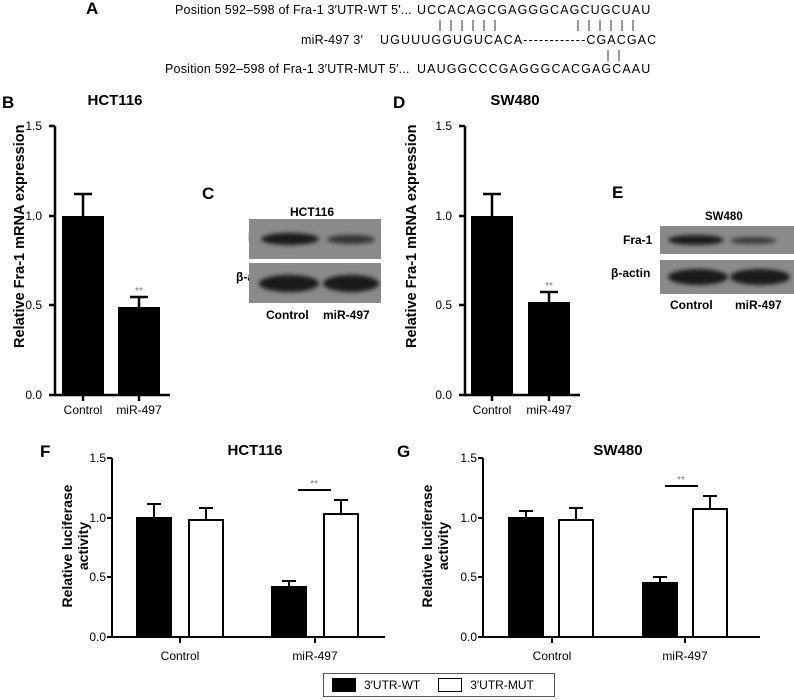 The image size is (794, 700). I want to click on panel-d-letter: D, so click(399, 102).